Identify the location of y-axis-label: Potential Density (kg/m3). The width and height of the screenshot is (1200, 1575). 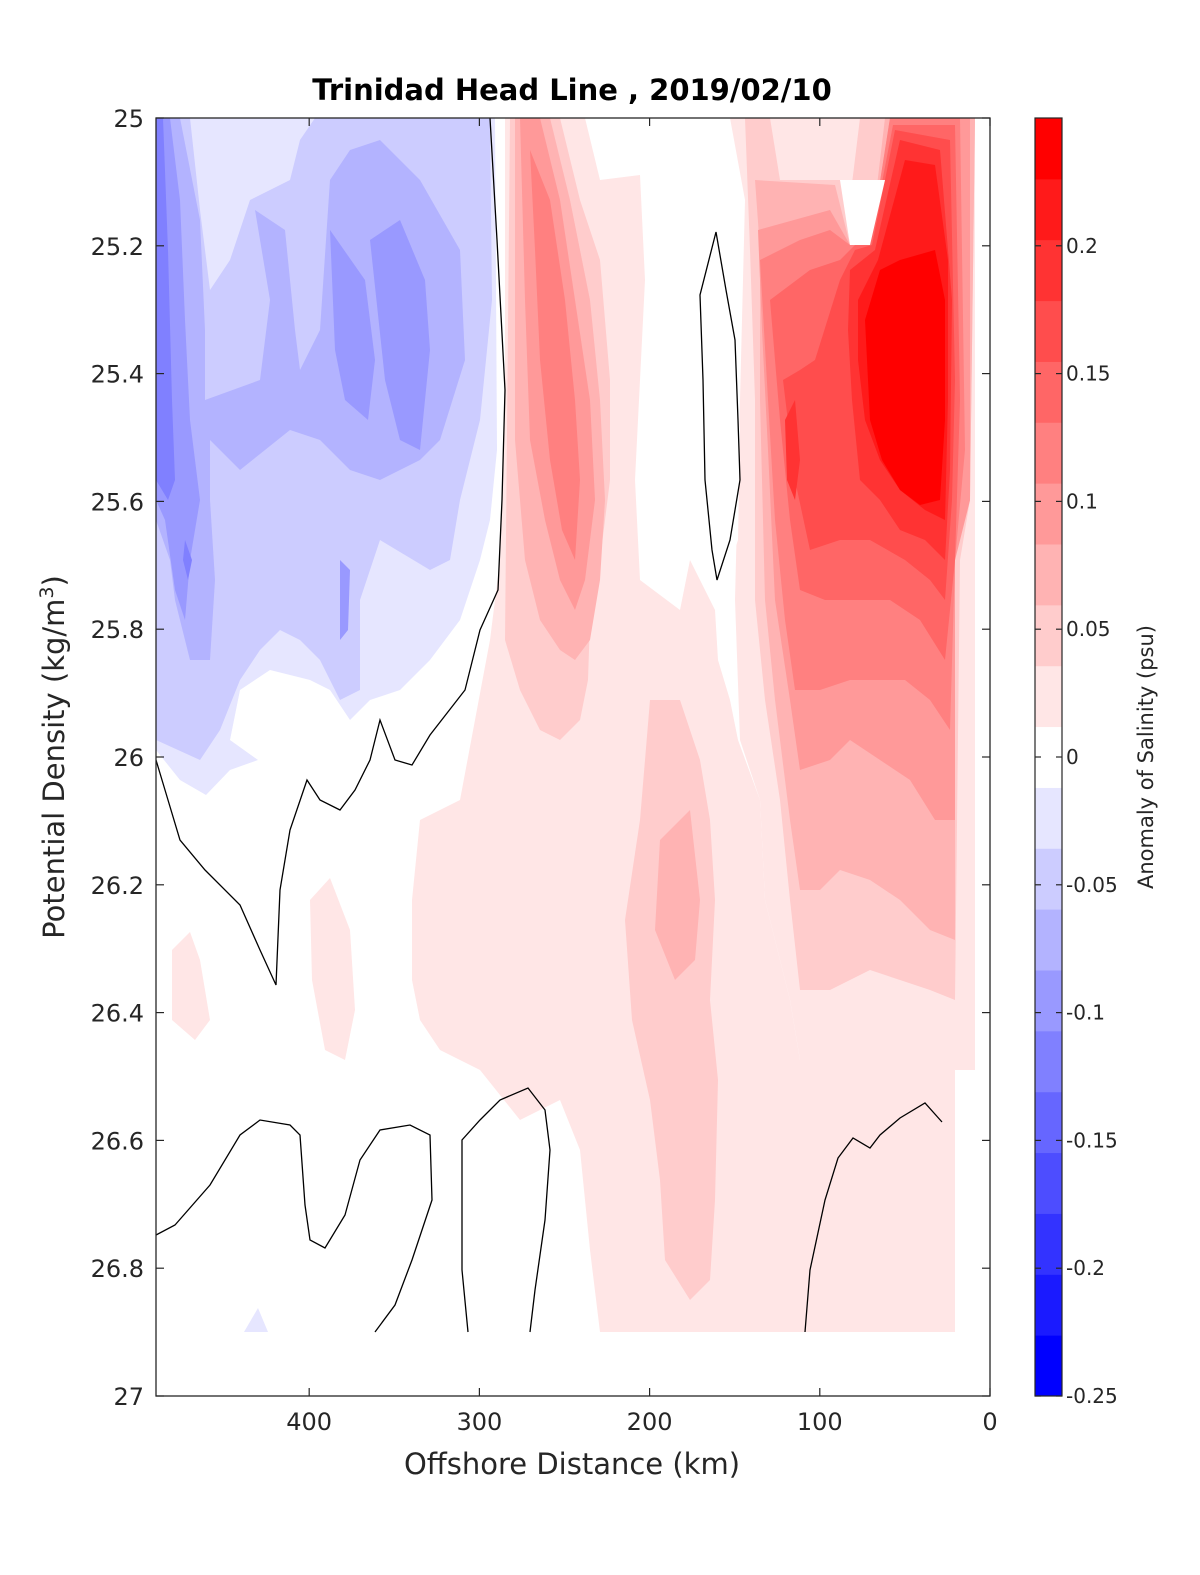
(53, 757).